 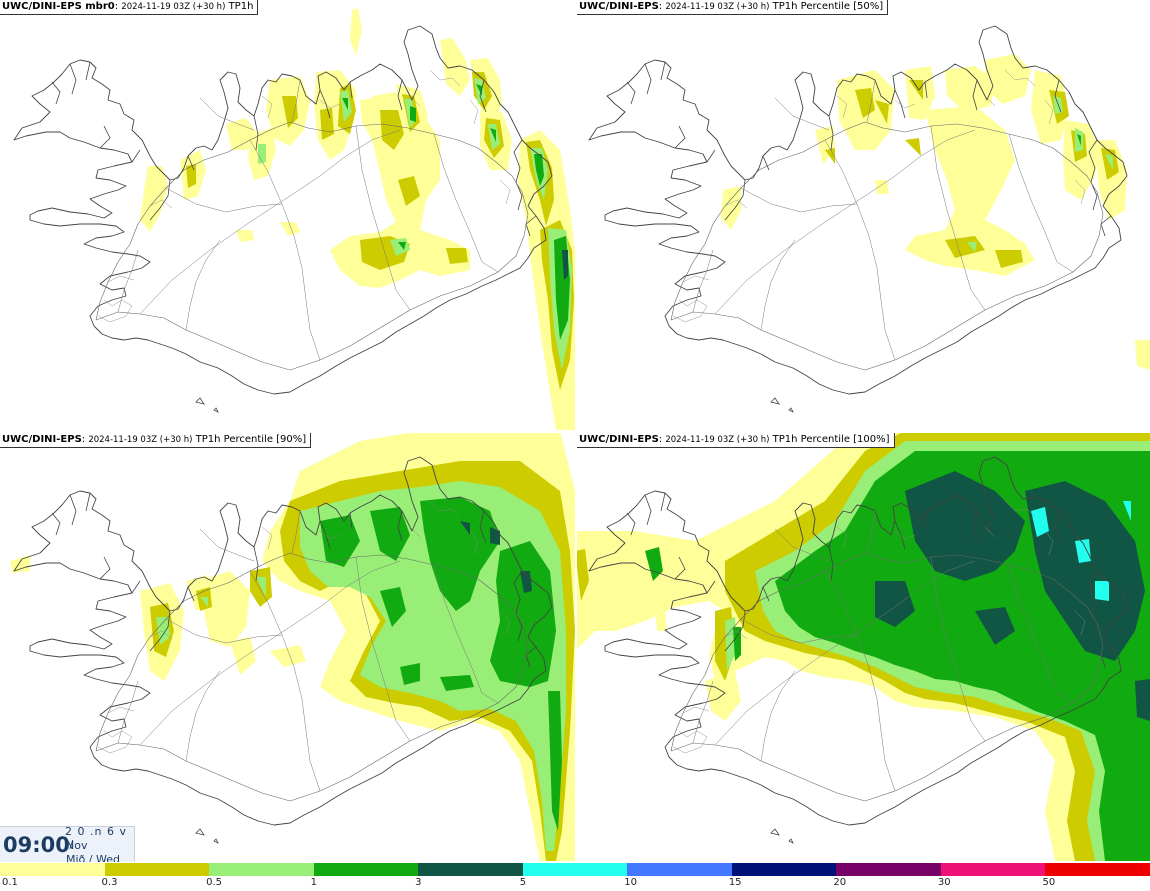 I want to click on field-name: TP1h Percentile [50%], so click(x=828, y=6).